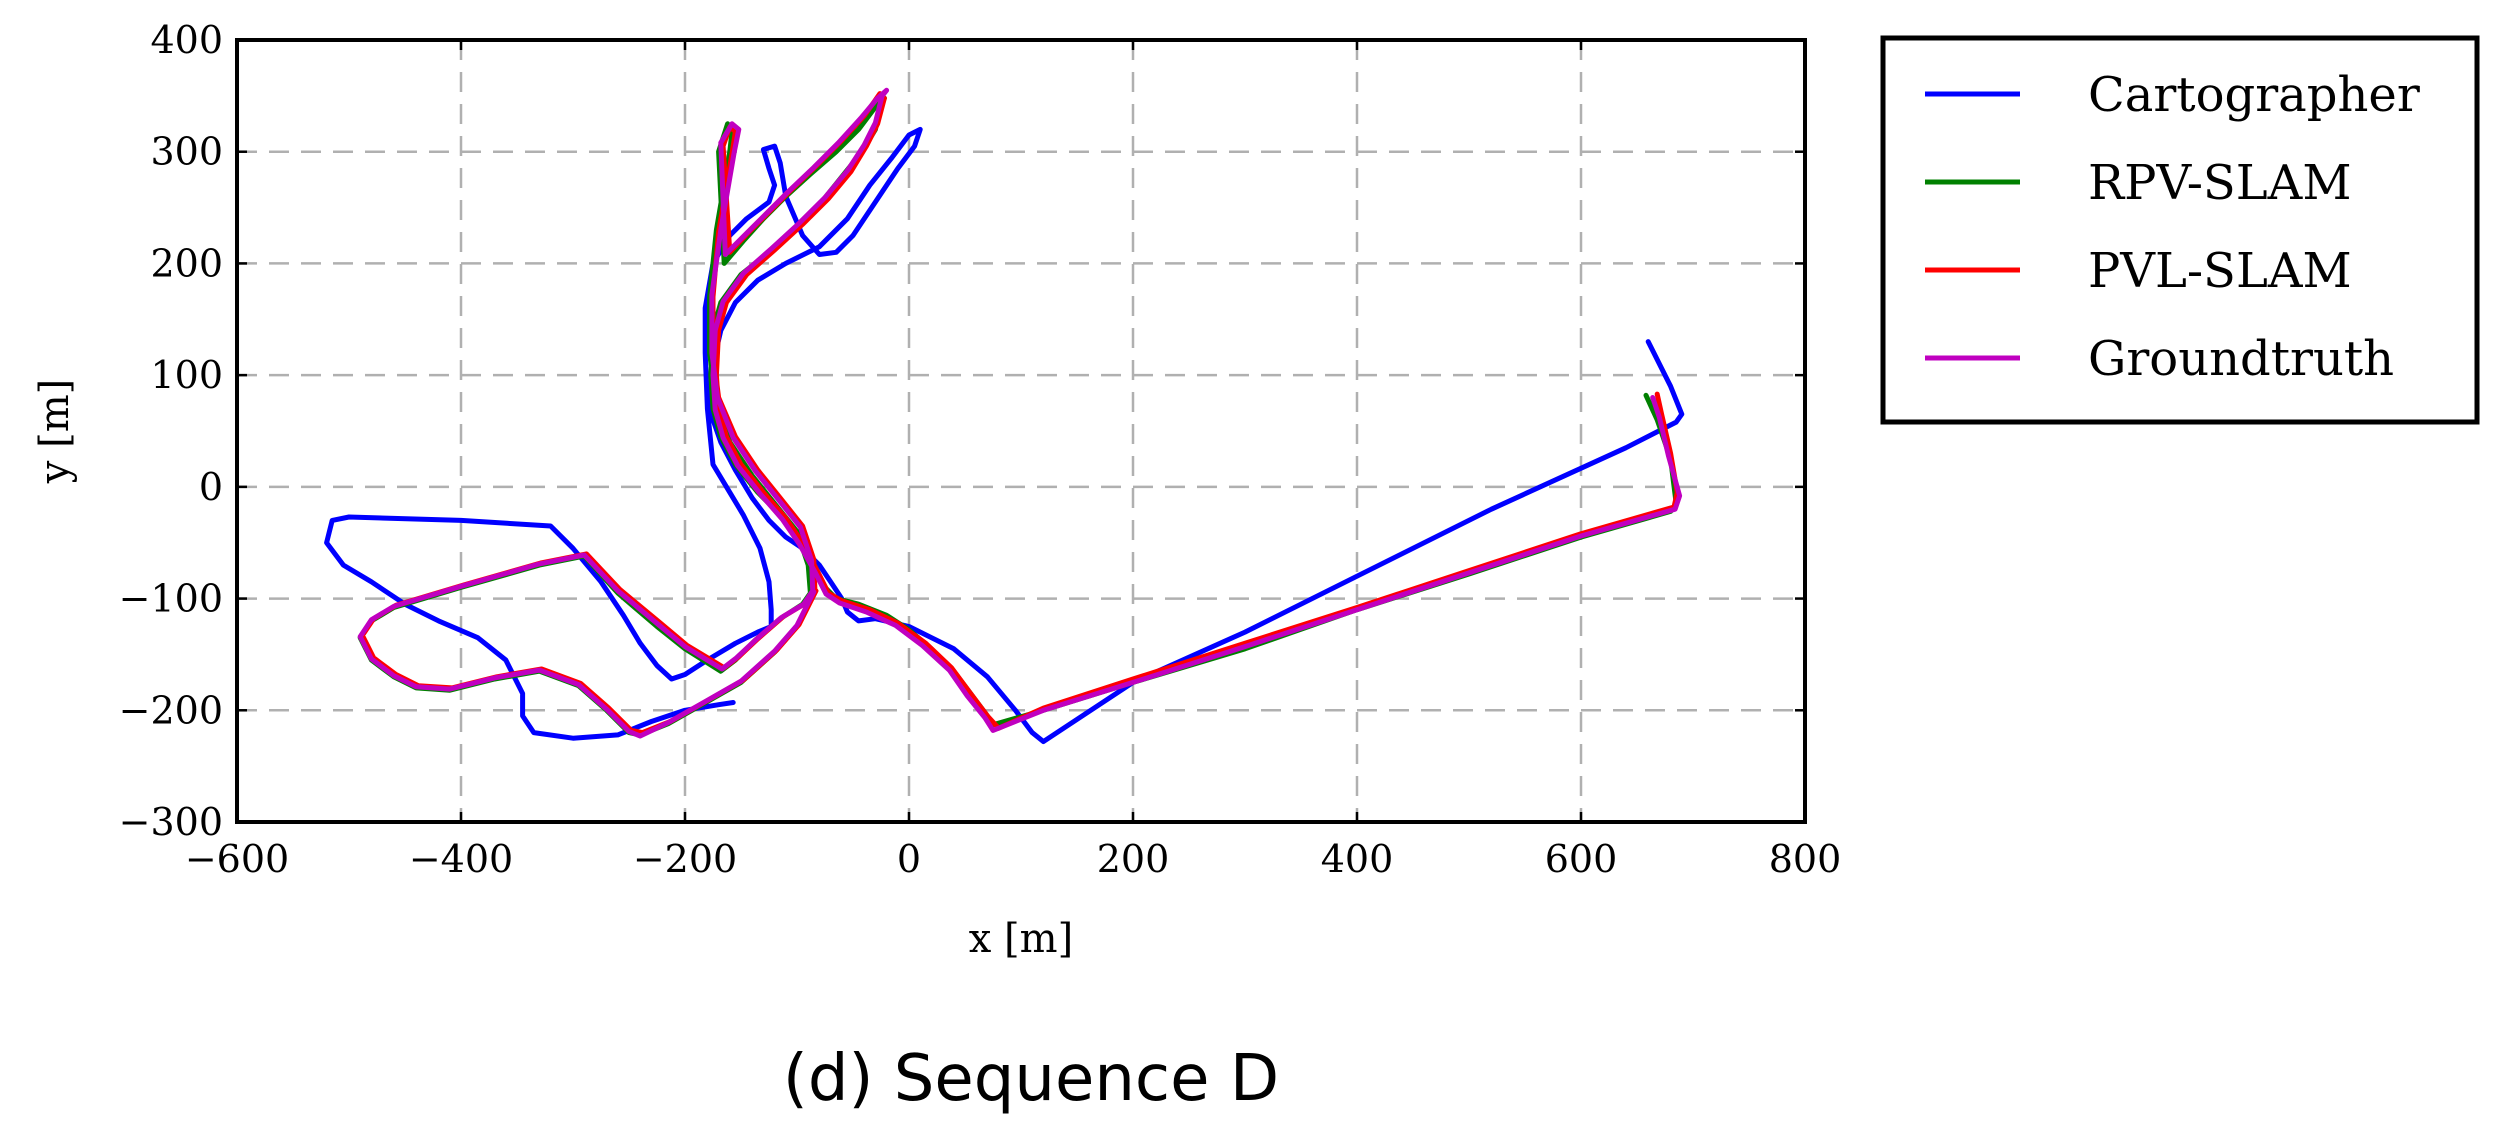 This screenshot has width=2506, height=1145. What do you see at coordinates (461, 859) in the screenshot?
I see `x-tick-label: −400` at bounding box center [461, 859].